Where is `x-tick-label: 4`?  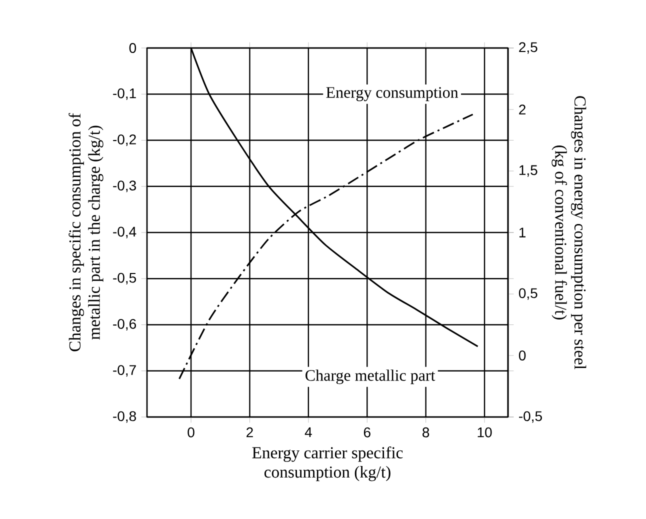 x-tick-label: 4 is located at coordinates (308, 432).